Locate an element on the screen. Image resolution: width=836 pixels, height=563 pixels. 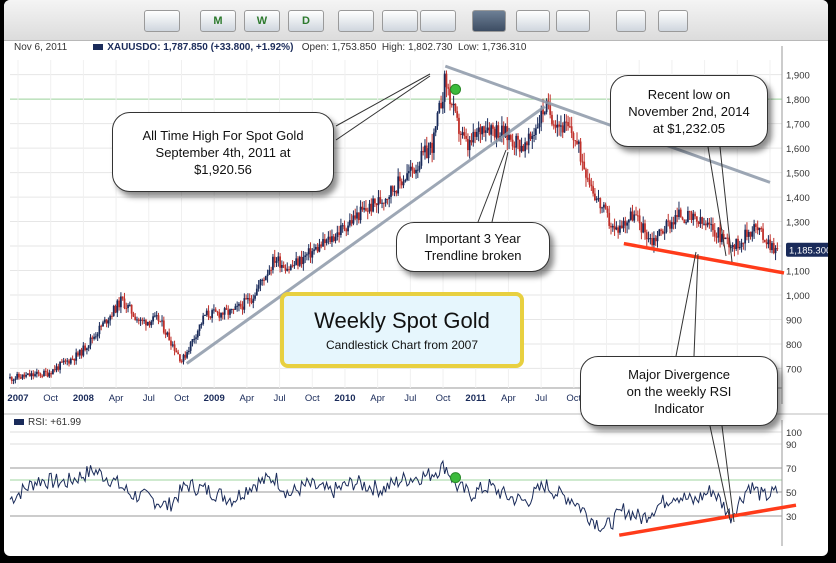
rsi-divergence-line is located at coordinates (707, 520).